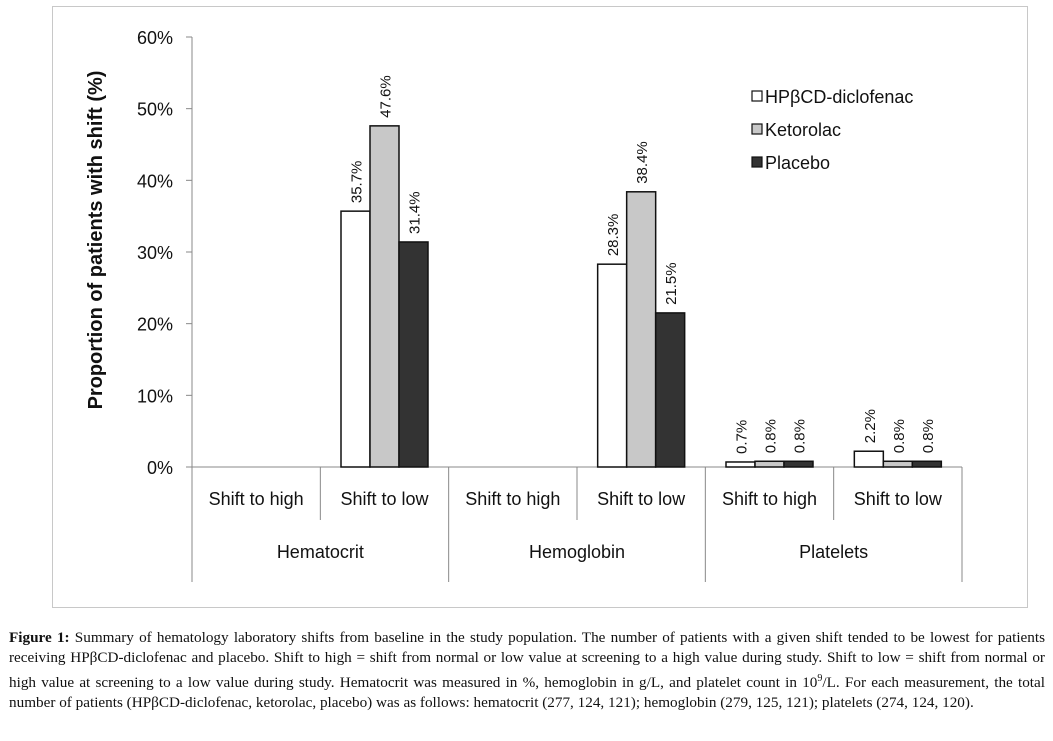 The height and width of the screenshot is (741, 1053). Describe the element at coordinates (39, 637) in the screenshot. I see `caption-label: Figure 1:` at that location.